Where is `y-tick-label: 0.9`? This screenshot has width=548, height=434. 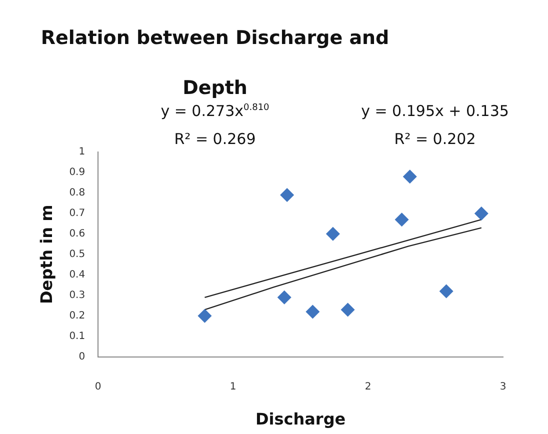 y-tick-label: 0.9 is located at coordinates (77, 172).